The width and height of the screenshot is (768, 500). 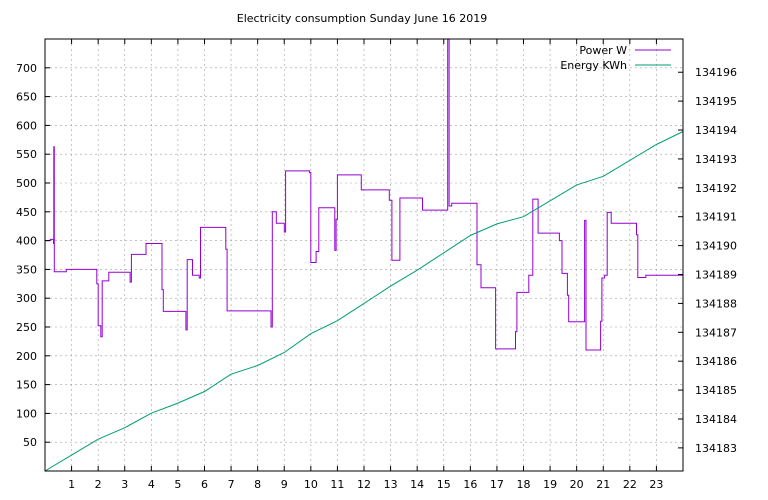 I want to click on y2-tick-label: 134193, so click(x=716, y=159).